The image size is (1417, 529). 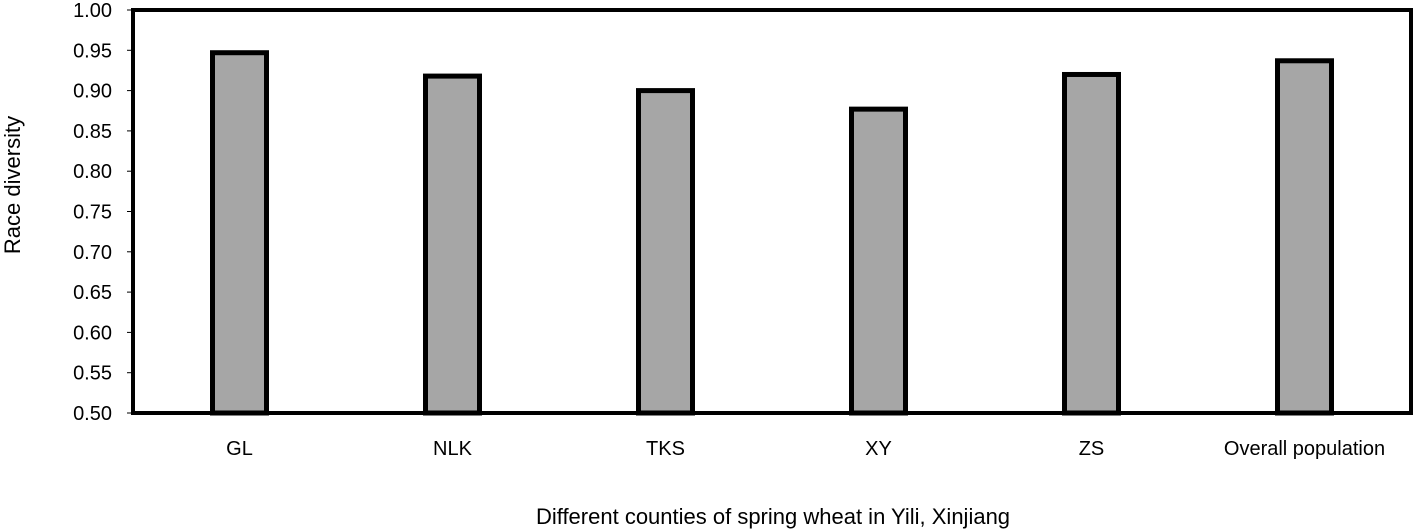 I want to click on bar-tks, so click(x=665, y=252).